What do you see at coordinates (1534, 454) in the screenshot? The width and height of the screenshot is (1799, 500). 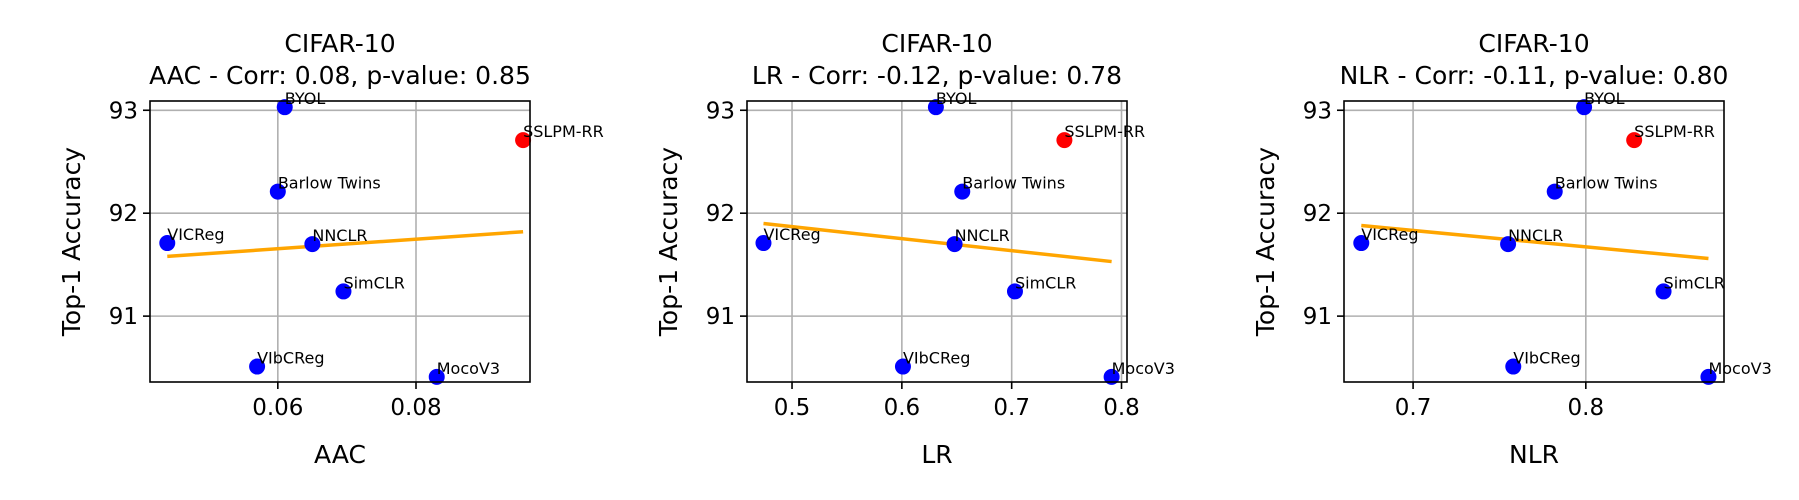 I see `x-axis-label: NLR` at bounding box center [1534, 454].